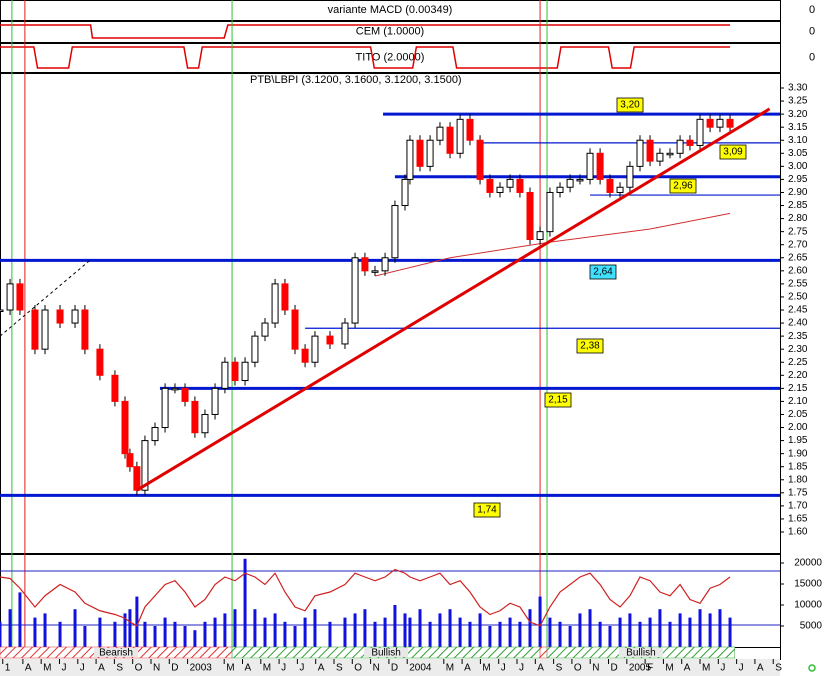  What do you see at coordinates (798, 127) in the screenshot?
I see `y-tick-label: 3.15` at bounding box center [798, 127].